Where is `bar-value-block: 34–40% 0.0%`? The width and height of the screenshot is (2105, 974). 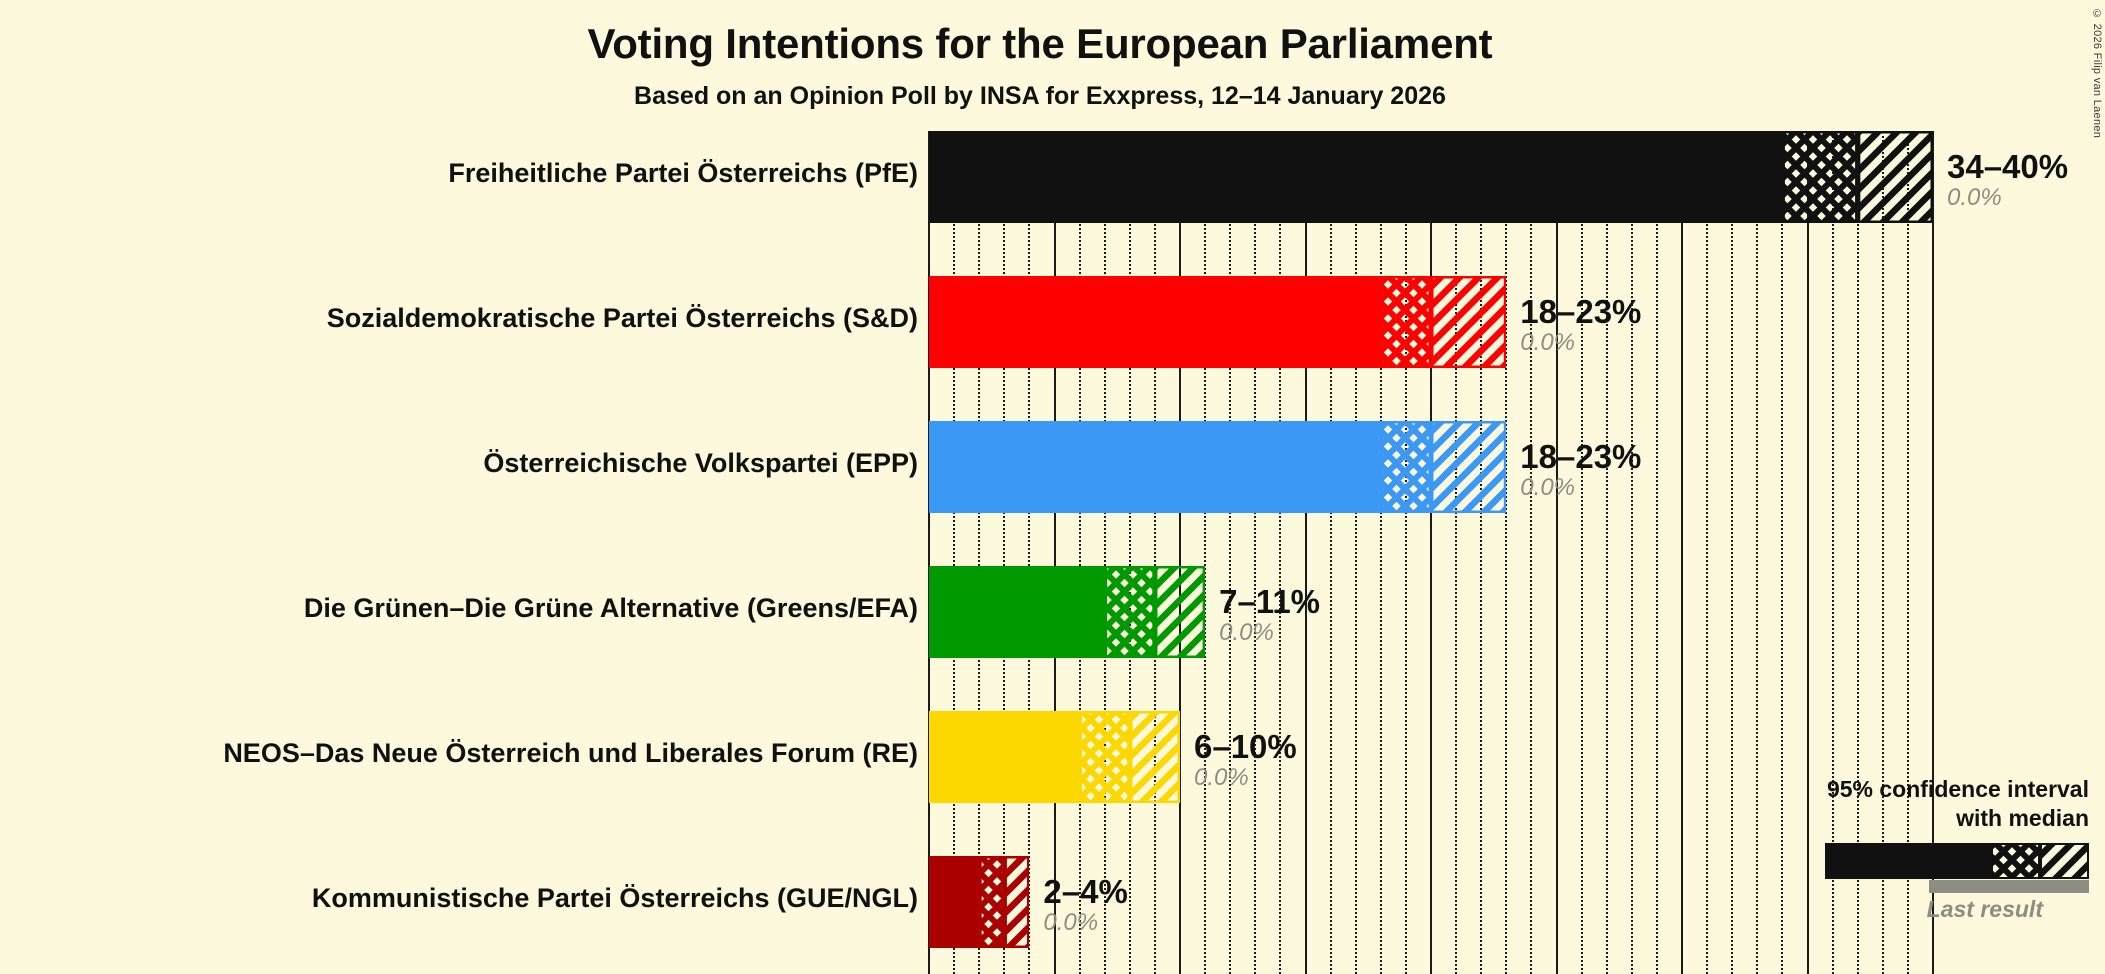
bar-value-block: 34–40% 0.0% is located at coordinates (2008, 179).